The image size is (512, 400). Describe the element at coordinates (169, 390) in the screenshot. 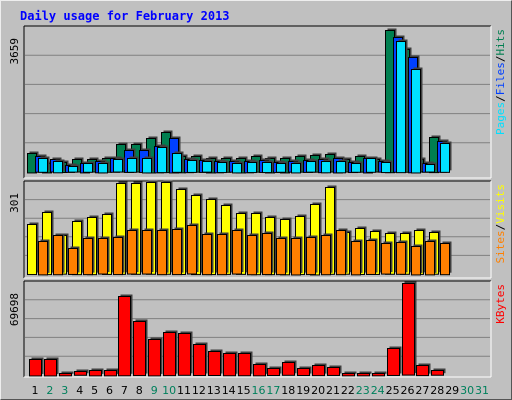

I see `day-label-10: 10` at that location.